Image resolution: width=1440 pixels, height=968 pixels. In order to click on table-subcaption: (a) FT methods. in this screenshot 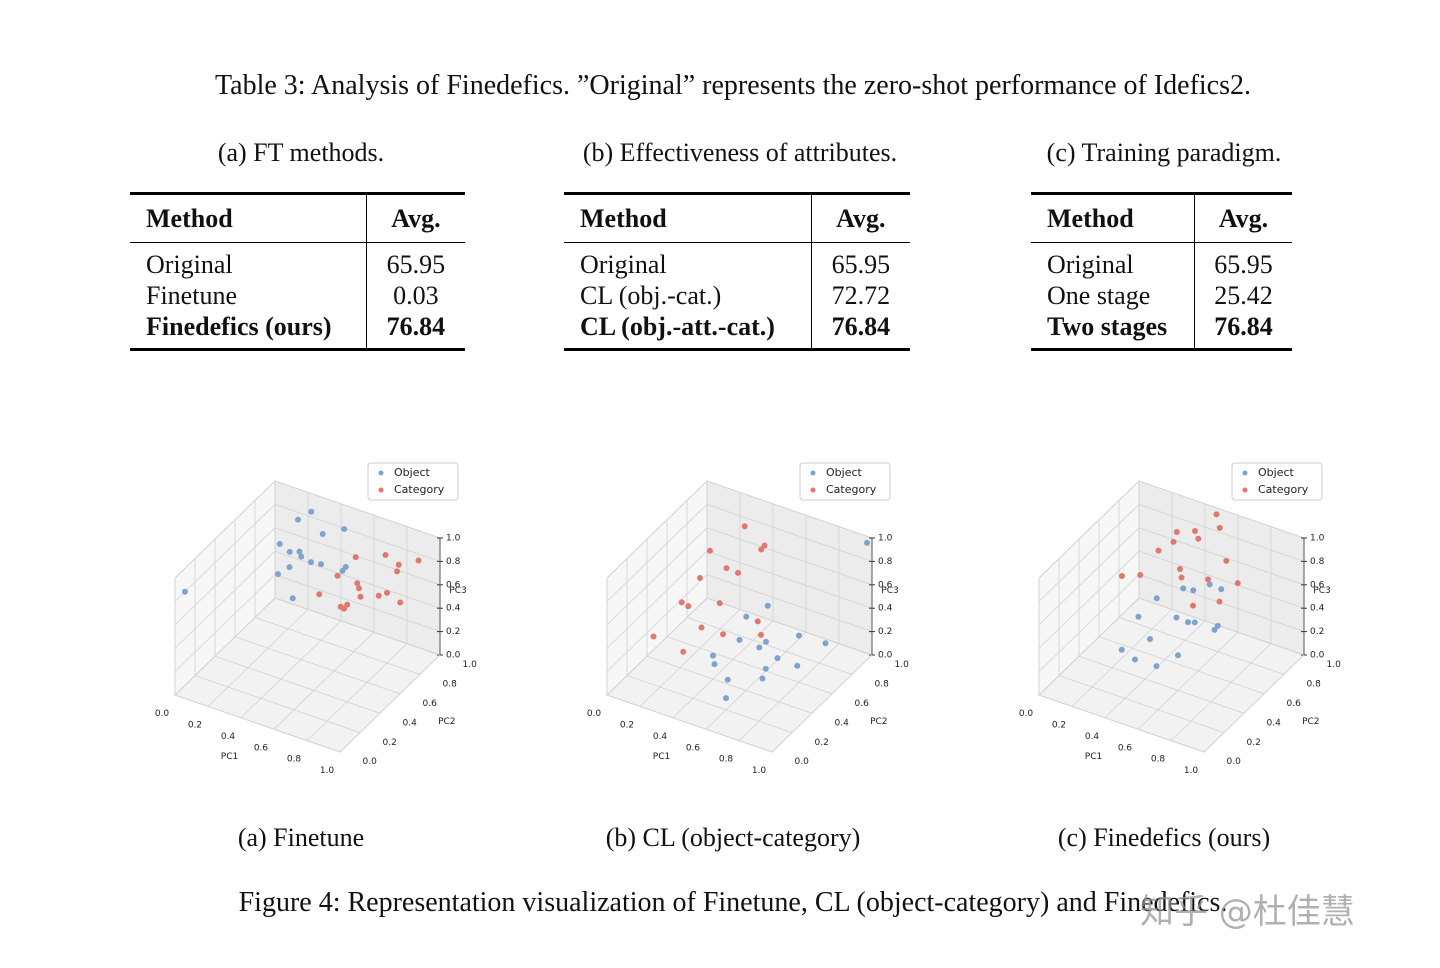, I will do `click(301, 152)`.